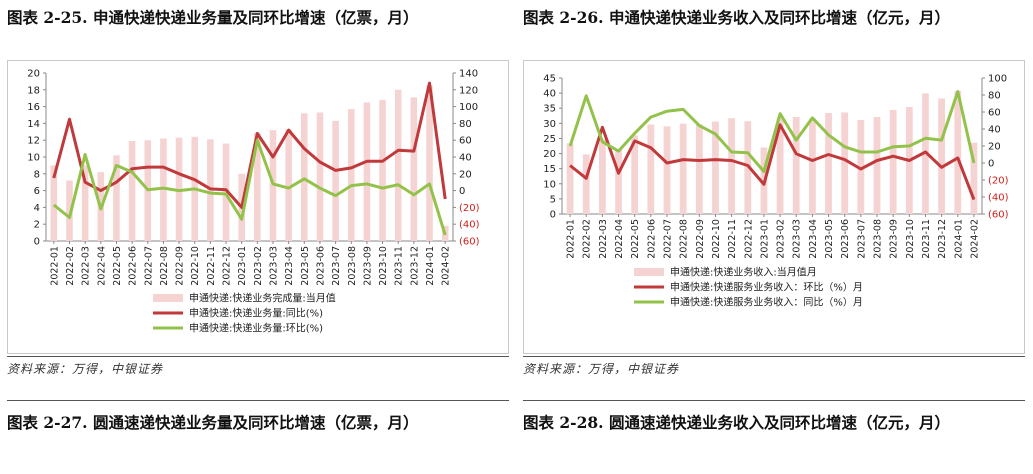  Describe the element at coordinates (549, 124) in the screenshot. I see `left-tick-label: 30` at that location.